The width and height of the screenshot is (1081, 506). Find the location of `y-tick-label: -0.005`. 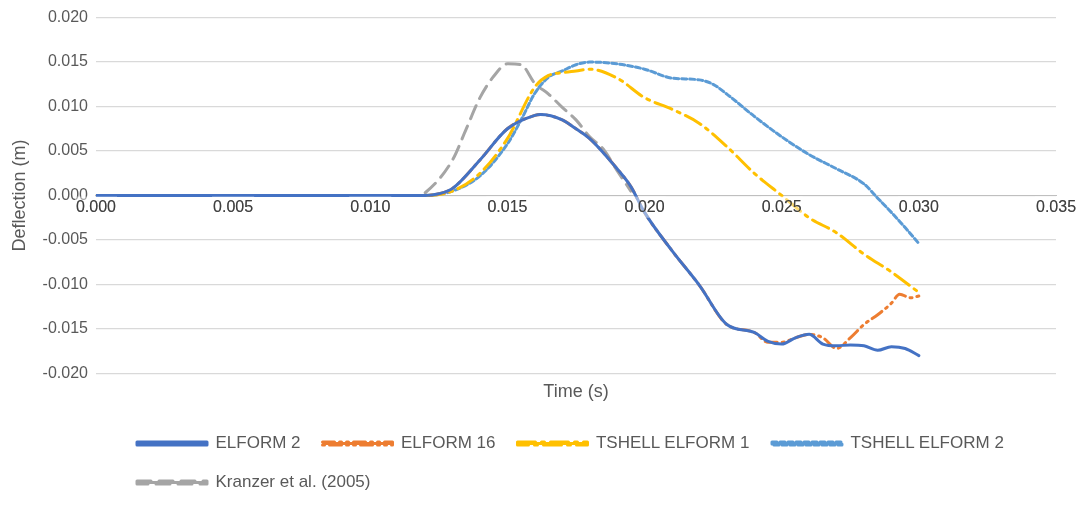

y-tick-label: -0.005 is located at coordinates (65, 239).